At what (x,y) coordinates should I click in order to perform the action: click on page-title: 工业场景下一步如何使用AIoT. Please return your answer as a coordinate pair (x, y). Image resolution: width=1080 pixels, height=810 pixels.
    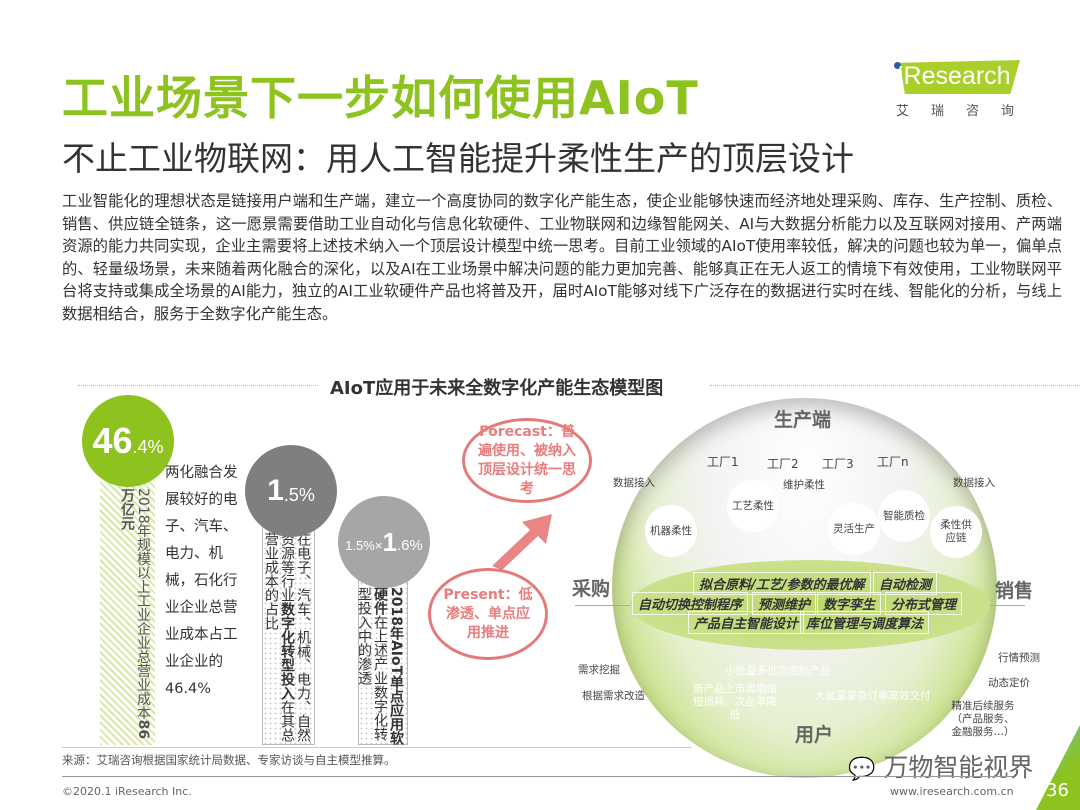
    Looking at the image, I should click on (380, 98).